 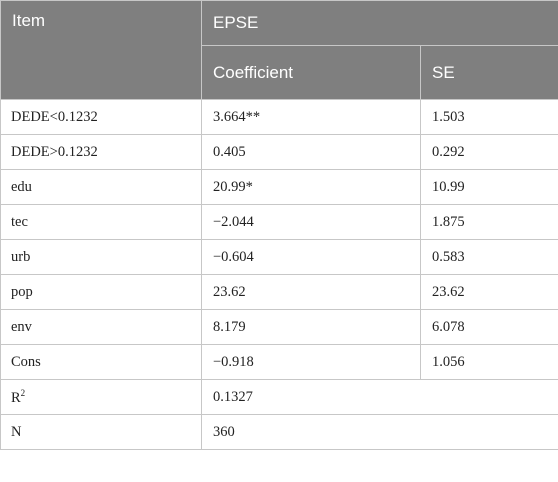 What do you see at coordinates (311, 257) in the screenshot?
I see `row-coefficient: −0.604` at bounding box center [311, 257].